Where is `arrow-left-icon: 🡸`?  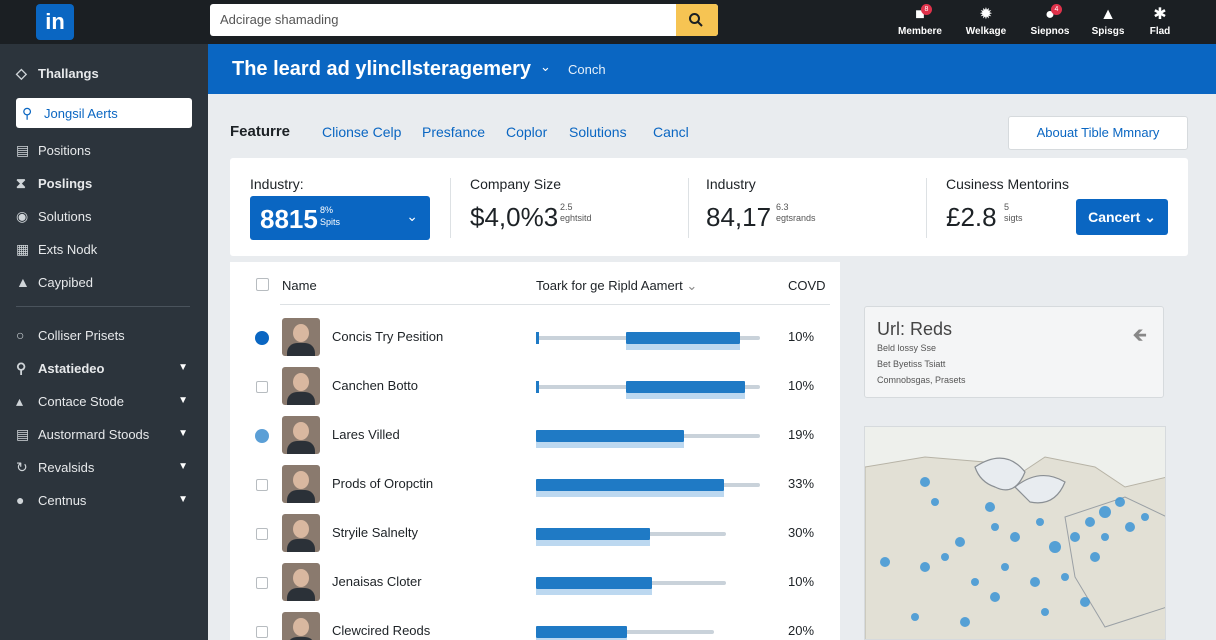
arrow-left-icon: 🡸 is located at coordinates (1139, 335).